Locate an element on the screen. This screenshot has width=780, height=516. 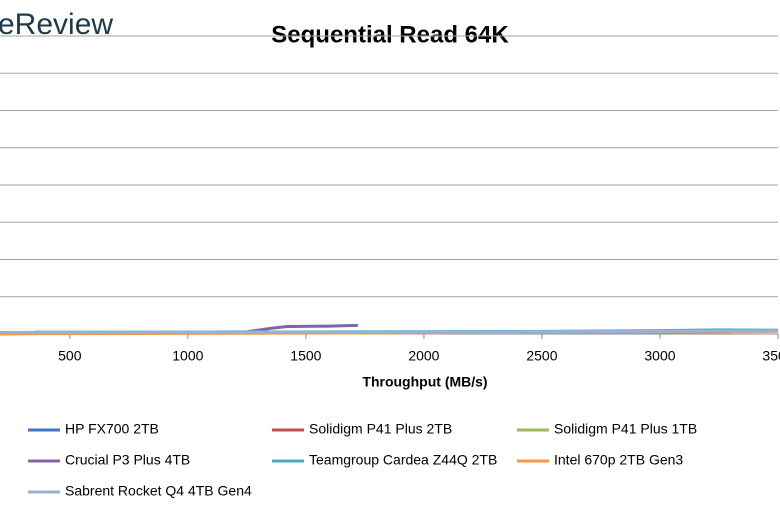
chart-title: Sequential Read 64K is located at coordinates (390, 34).